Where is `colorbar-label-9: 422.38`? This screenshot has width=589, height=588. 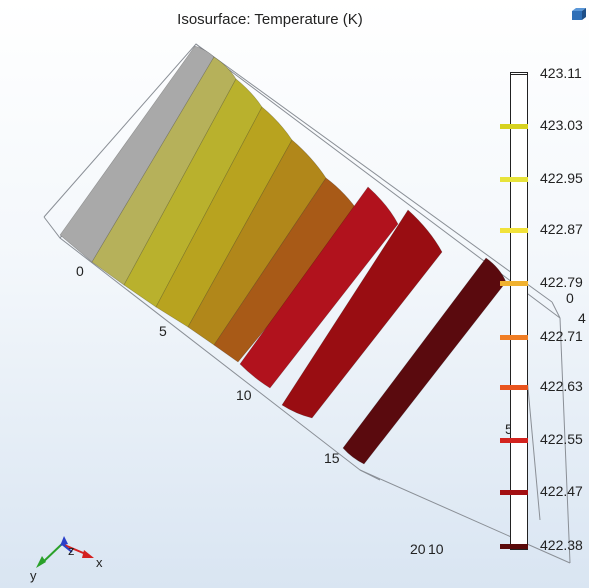 colorbar-label-9: 422.38 is located at coordinates (561, 545).